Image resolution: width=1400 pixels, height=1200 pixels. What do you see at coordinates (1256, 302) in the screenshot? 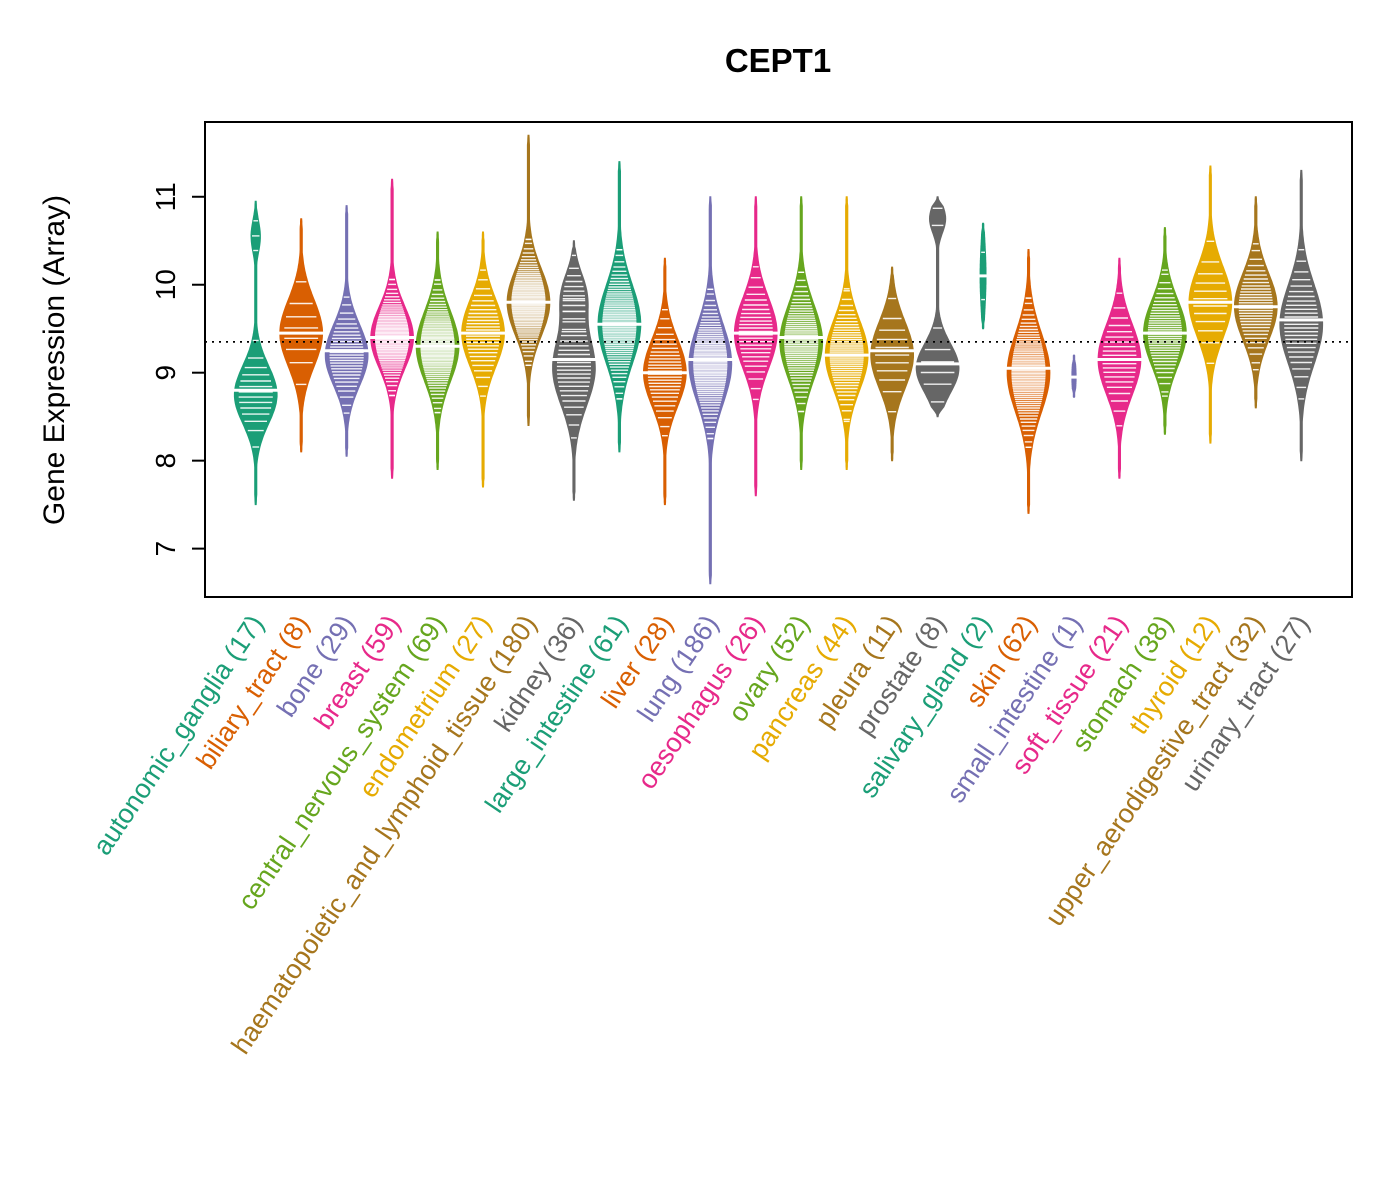
I see `violin-upper_aerodigestive_tract` at bounding box center [1256, 302].